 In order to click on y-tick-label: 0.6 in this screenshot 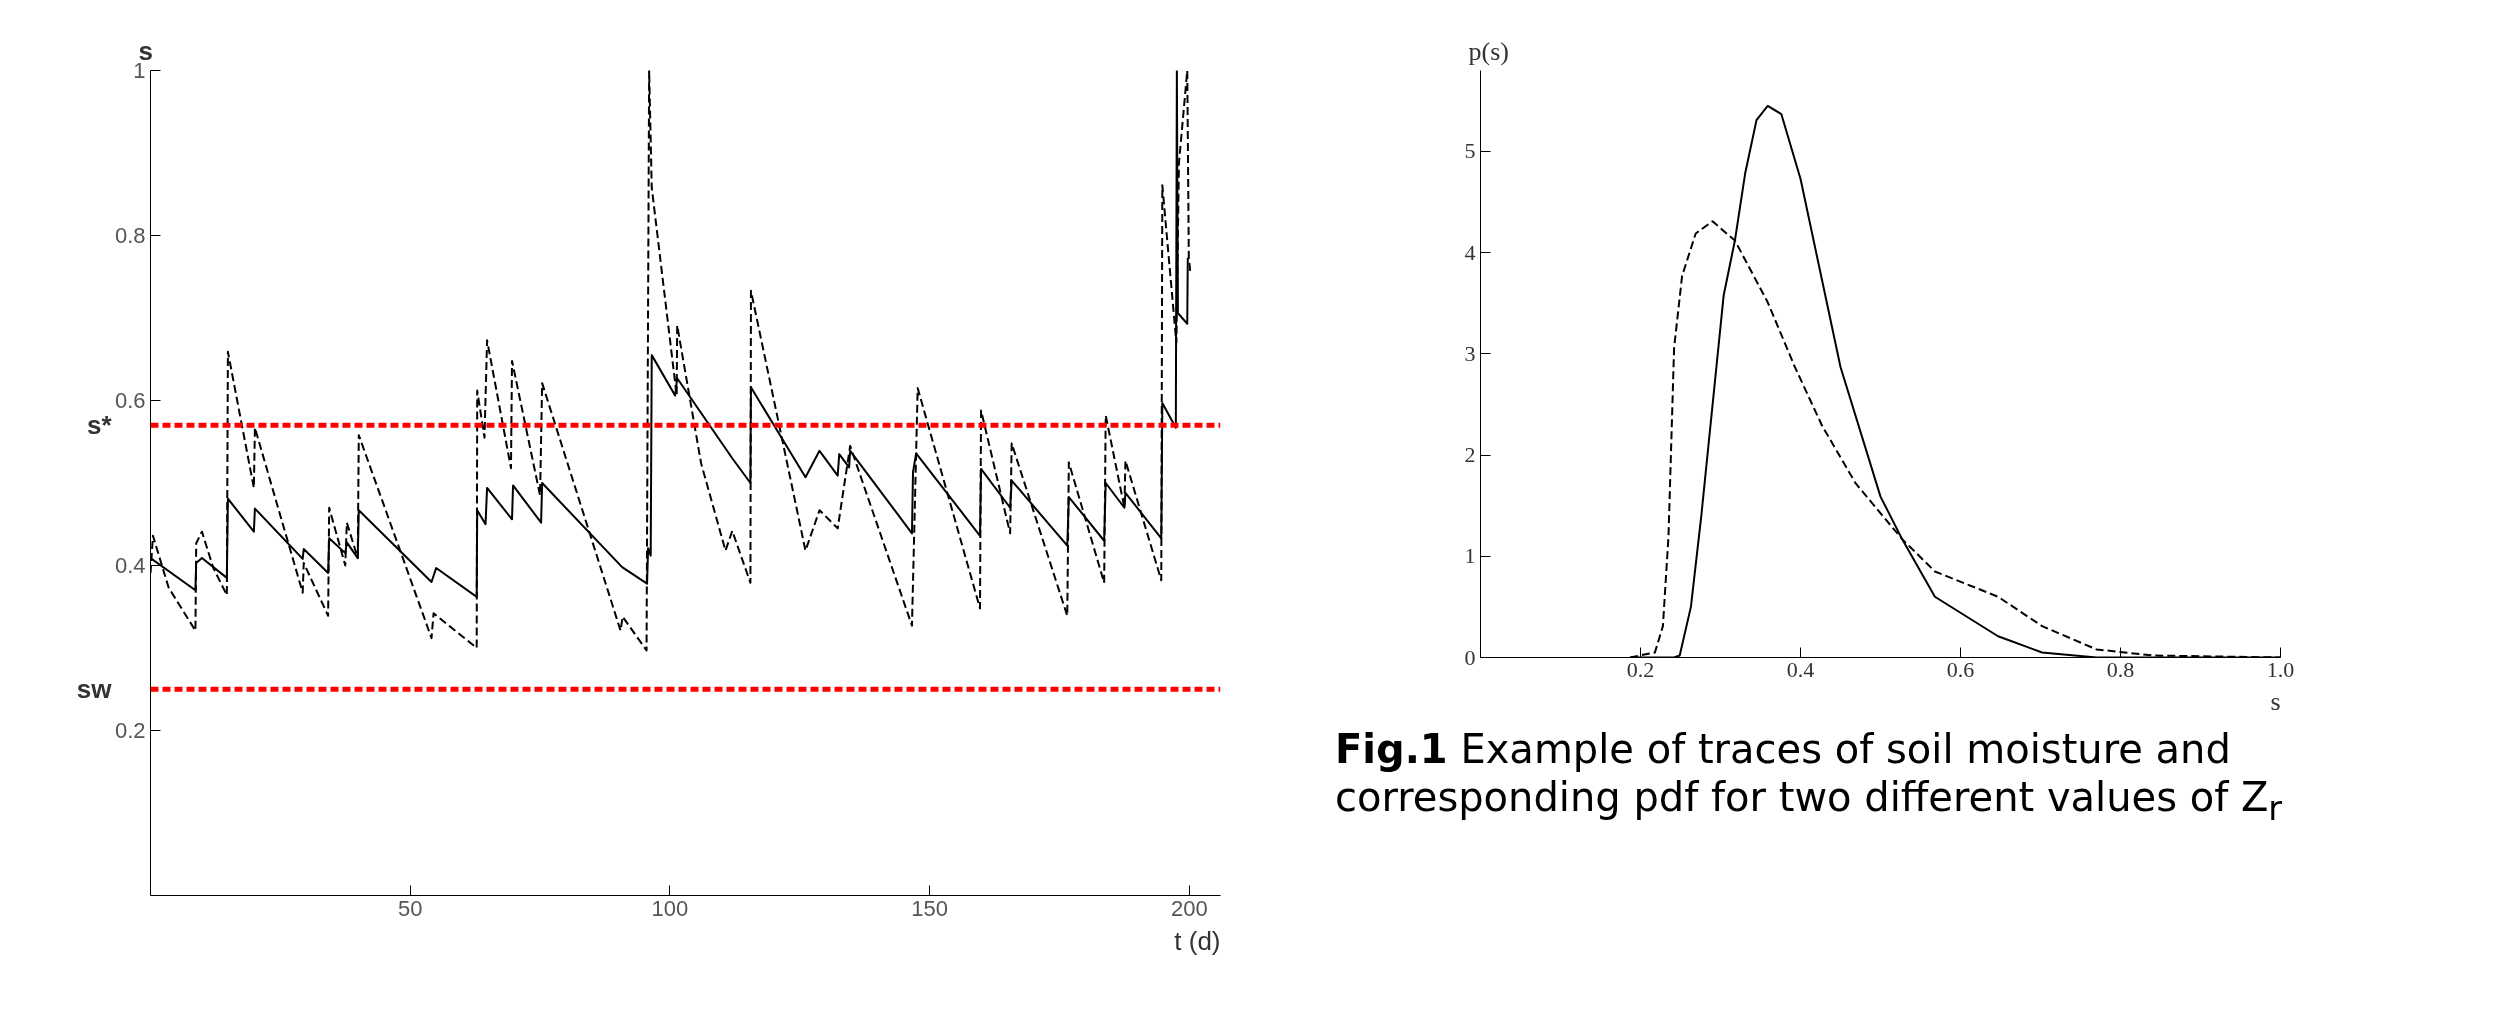, I will do `click(130, 400)`.